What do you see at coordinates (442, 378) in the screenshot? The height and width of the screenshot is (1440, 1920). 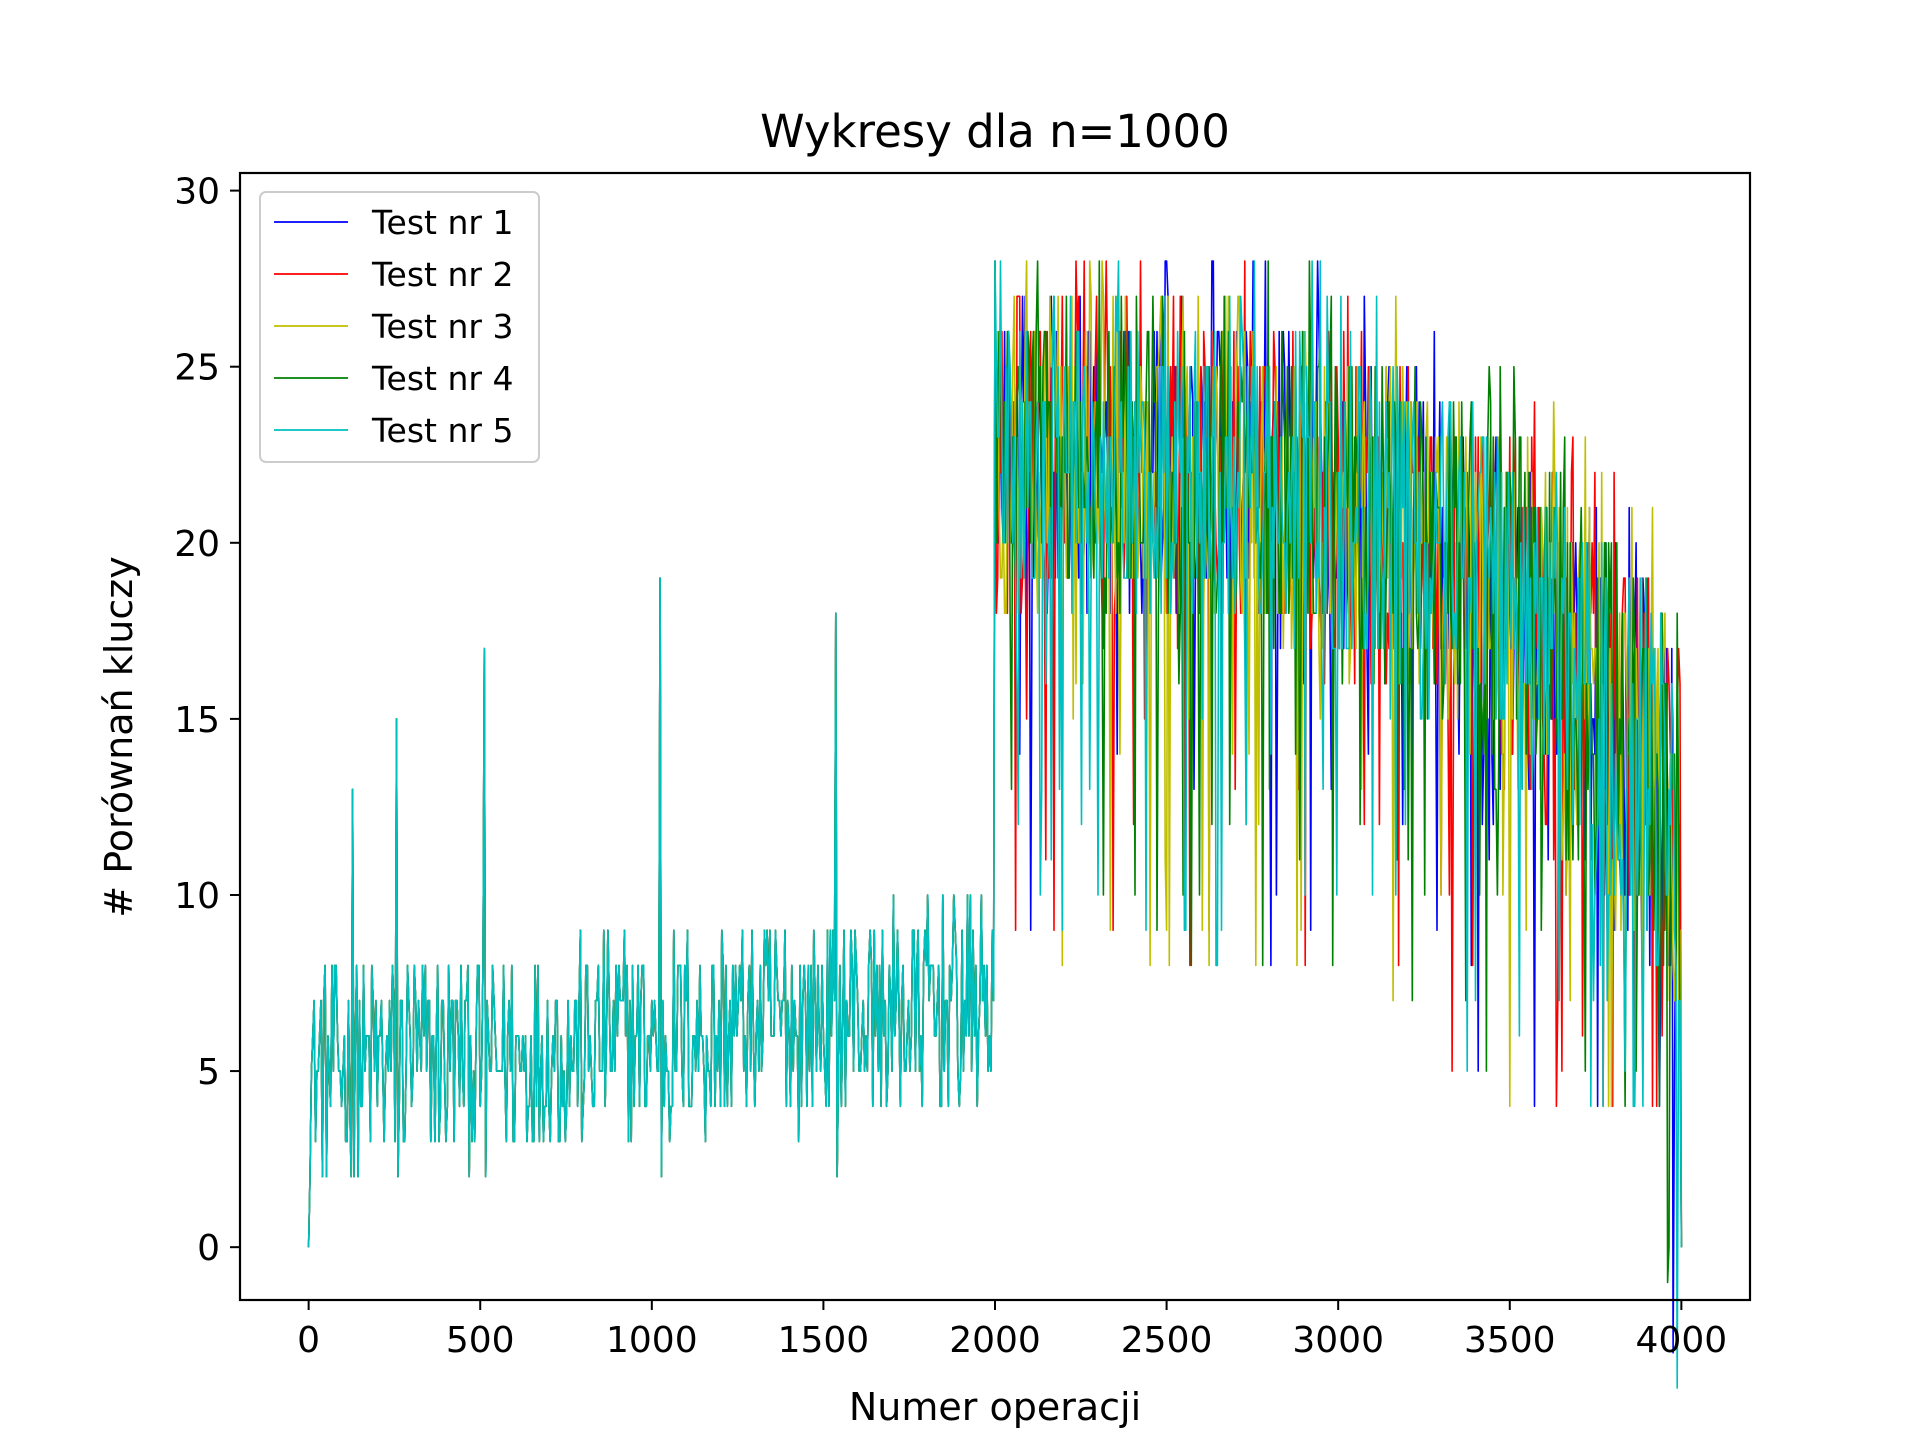 I see `legend-label: Test nr 4` at bounding box center [442, 378].